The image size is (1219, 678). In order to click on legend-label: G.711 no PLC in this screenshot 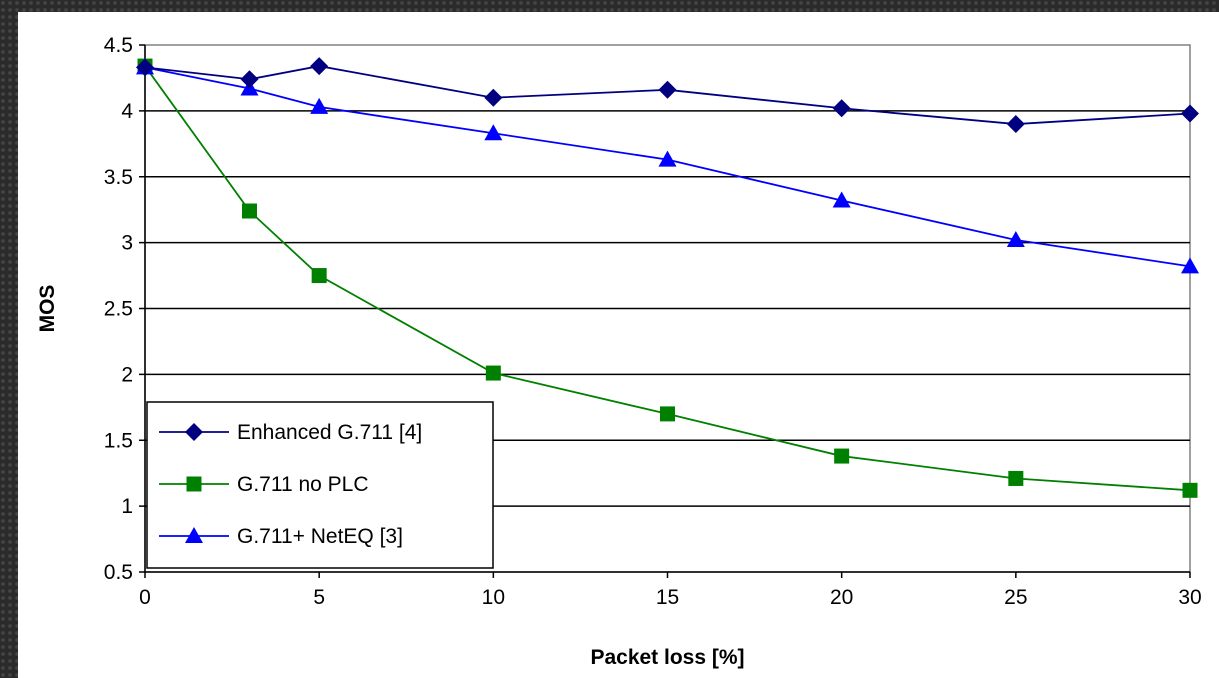, I will do `click(303, 484)`.